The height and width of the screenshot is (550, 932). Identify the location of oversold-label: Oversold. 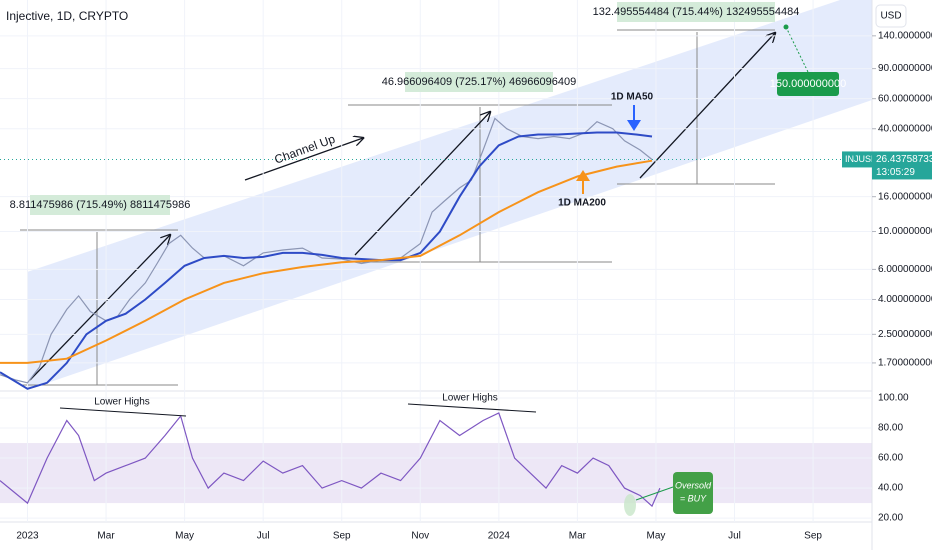
(693, 485).